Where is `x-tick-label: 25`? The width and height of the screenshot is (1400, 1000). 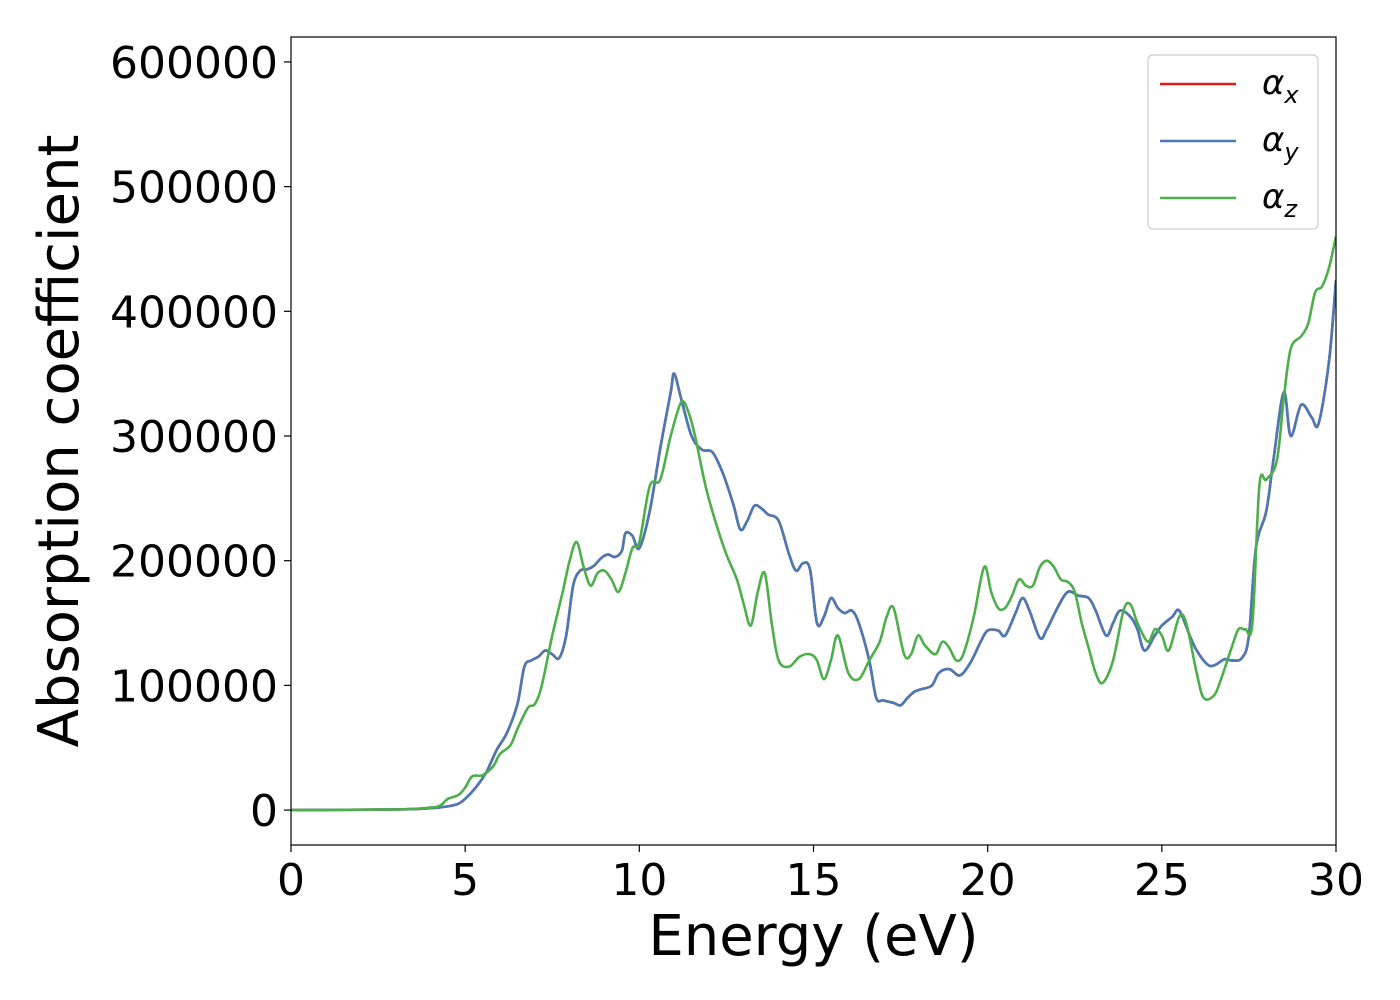 x-tick-label: 25 is located at coordinates (1162, 880).